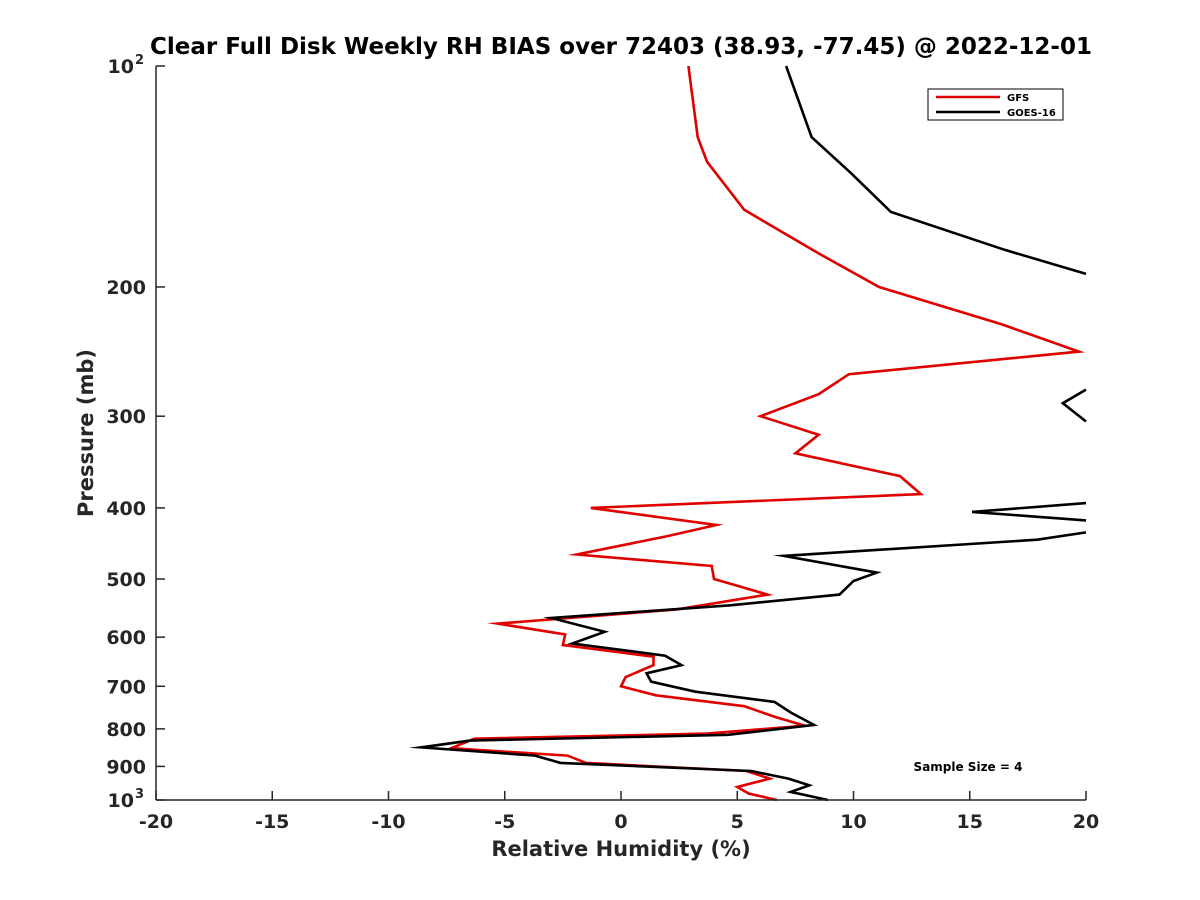 This screenshot has width=1200, height=900. I want to click on y-tick-label: 800, so click(126, 730).